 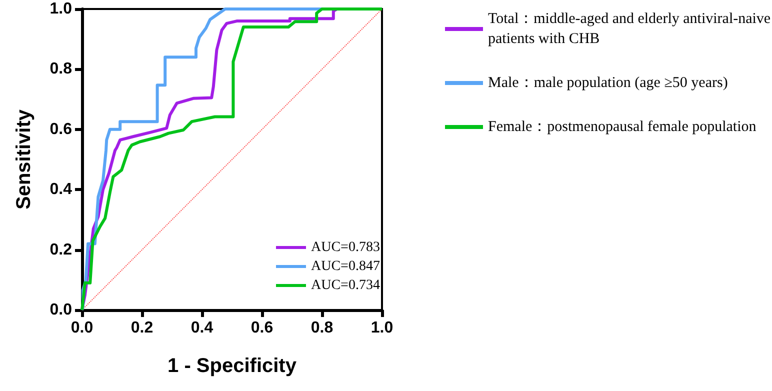 I want to click on x-tick-label: 0.8, so click(x=322, y=328).